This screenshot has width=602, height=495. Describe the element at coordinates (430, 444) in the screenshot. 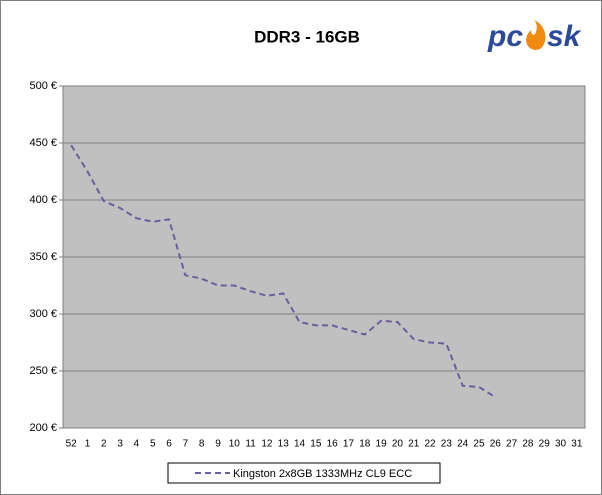

I see `x-tick-label: 22` at that location.